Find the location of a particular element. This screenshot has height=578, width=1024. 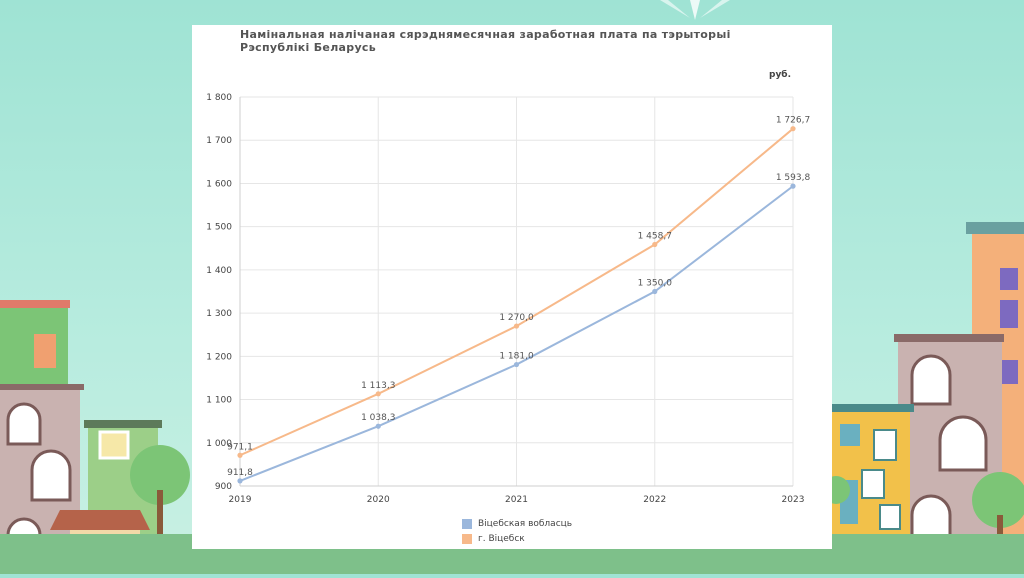

legend-item-city: г. Віцебск is located at coordinates (517, 538).